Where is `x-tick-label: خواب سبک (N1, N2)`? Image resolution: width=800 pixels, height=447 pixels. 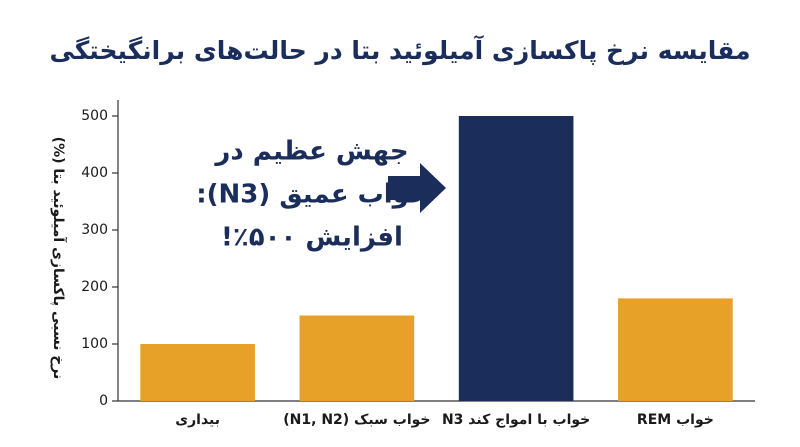 x-tick-label: خواب سبک (N1, N2) is located at coordinates (356, 420).